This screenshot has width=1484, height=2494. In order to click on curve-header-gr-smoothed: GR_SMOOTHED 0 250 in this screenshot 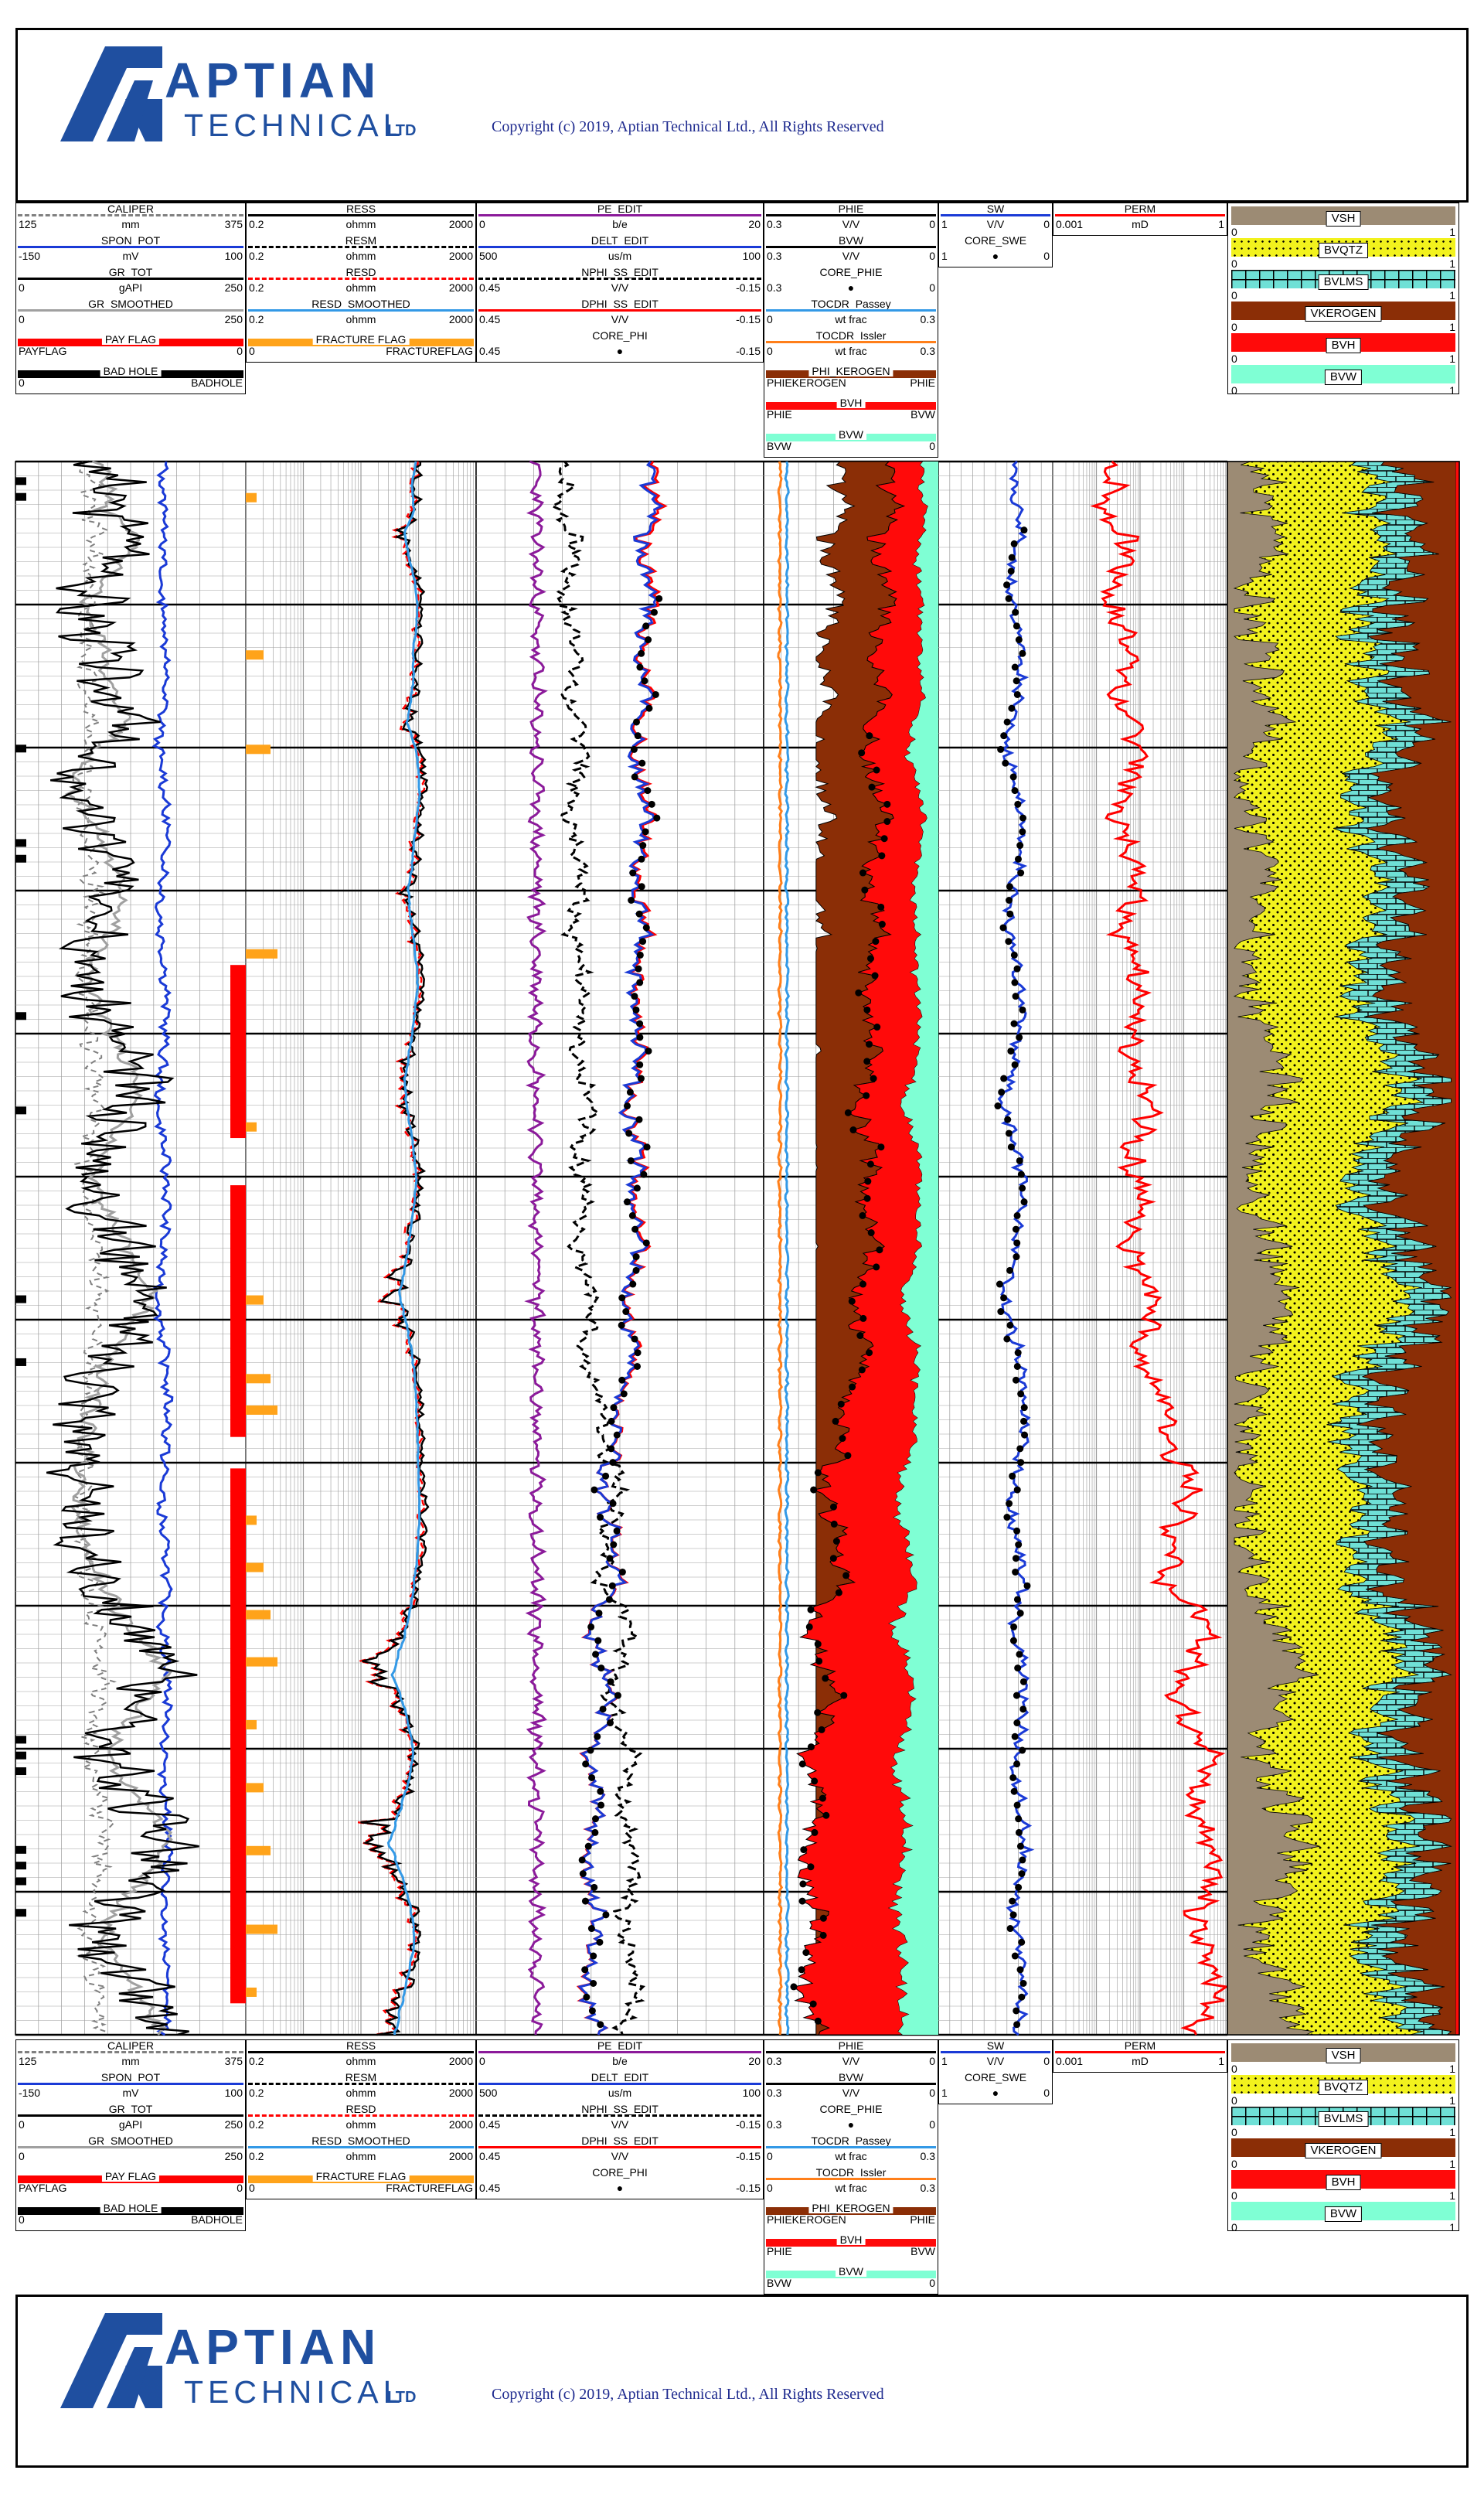, I will do `click(130, 314)`.